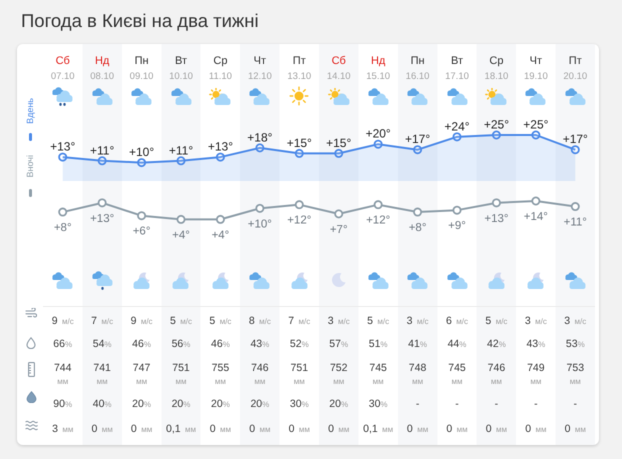 This screenshot has width=622, height=459. What do you see at coordinates (102, 344) in the screenshot?
I see `text: 54%` at bounding box center [102, 344].